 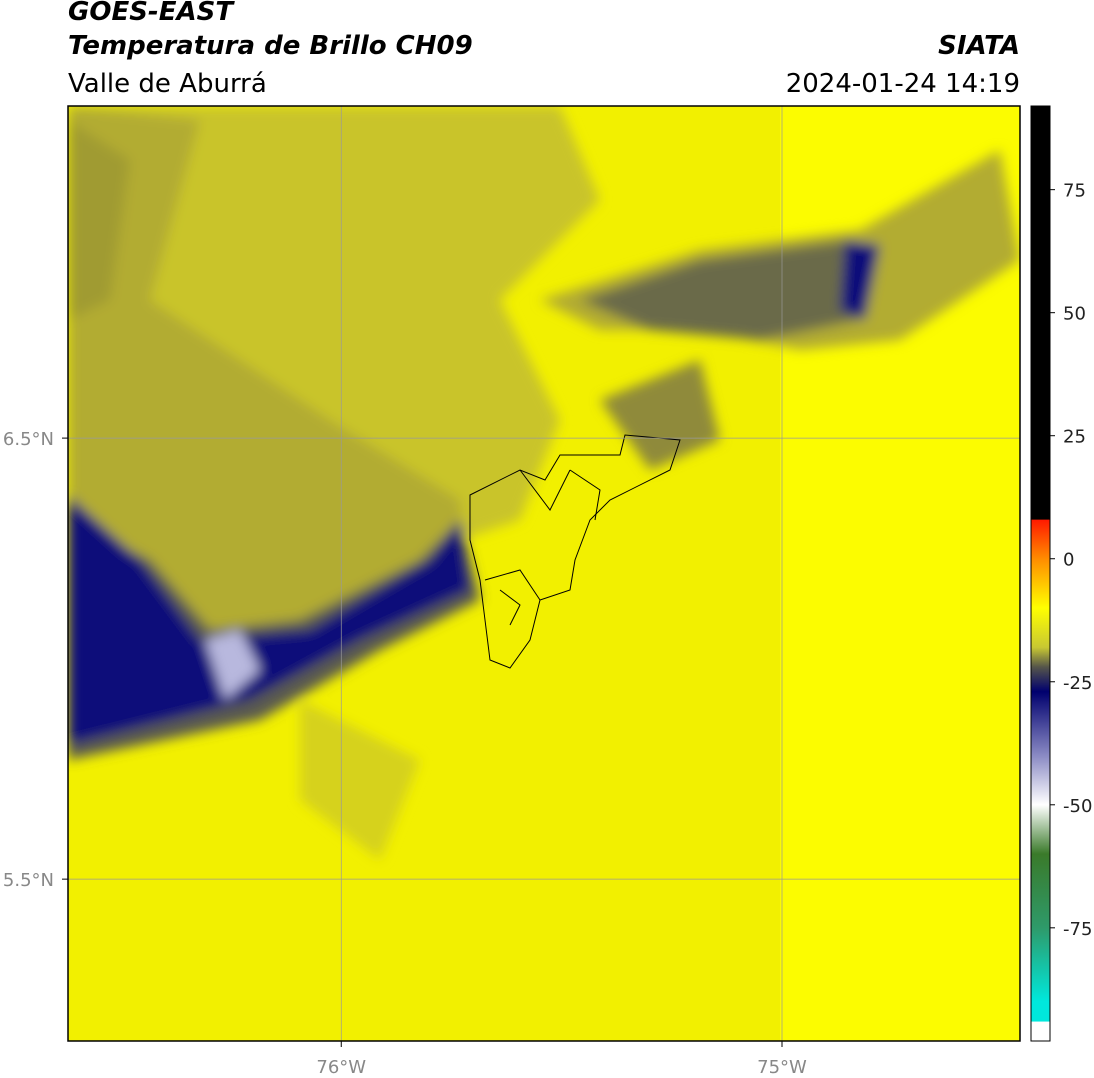 I want to click on region: Valle de Aburrá, so click(x=167, y=84).